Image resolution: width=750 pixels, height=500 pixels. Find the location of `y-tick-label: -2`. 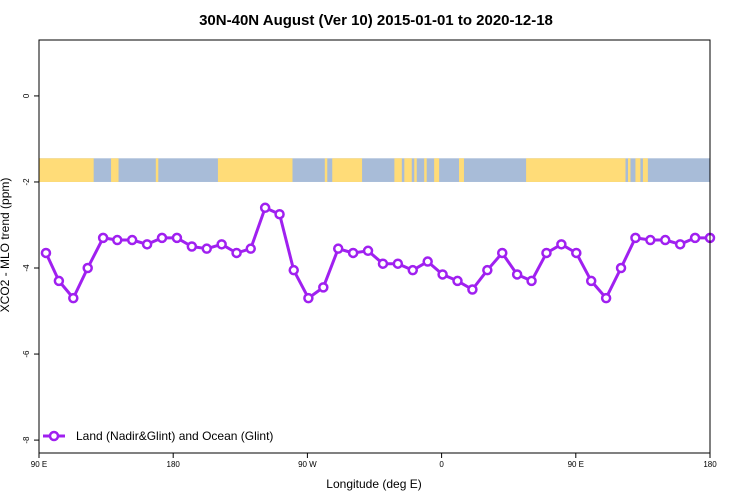

y-tick-label: -2 is located at coordinates (26, 182).